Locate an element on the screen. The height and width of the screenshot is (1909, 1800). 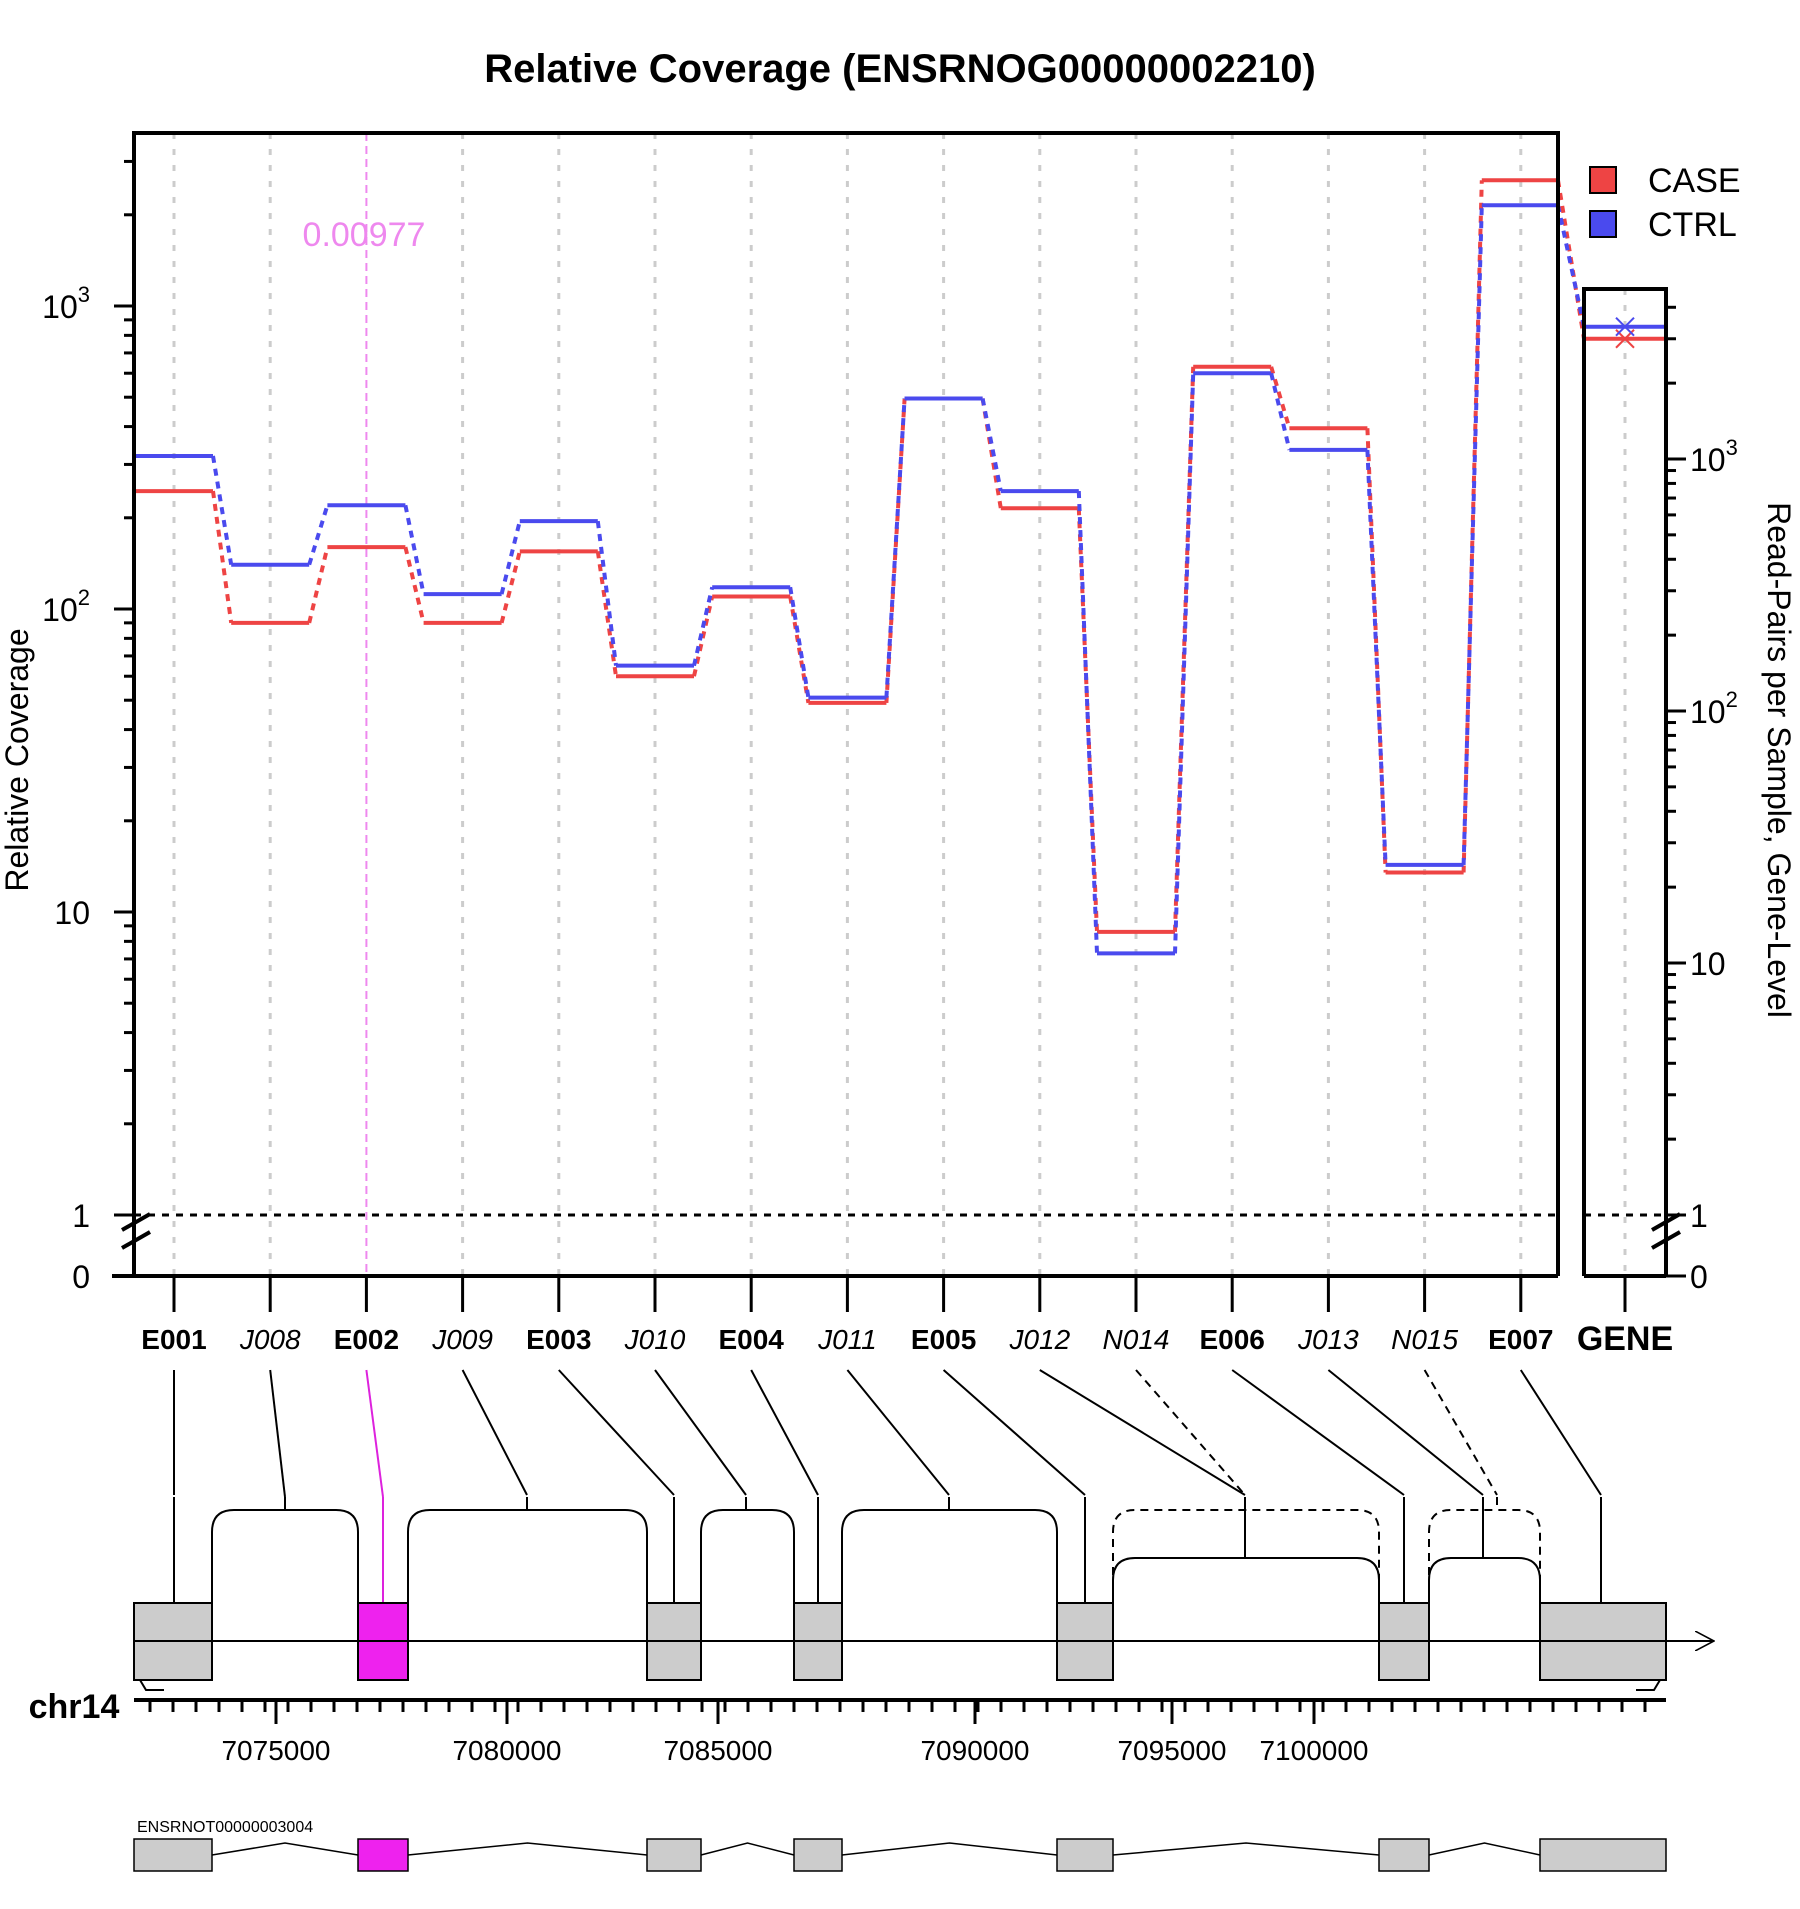
y-tick-label: 0 is located at coordinates (81, 1277).